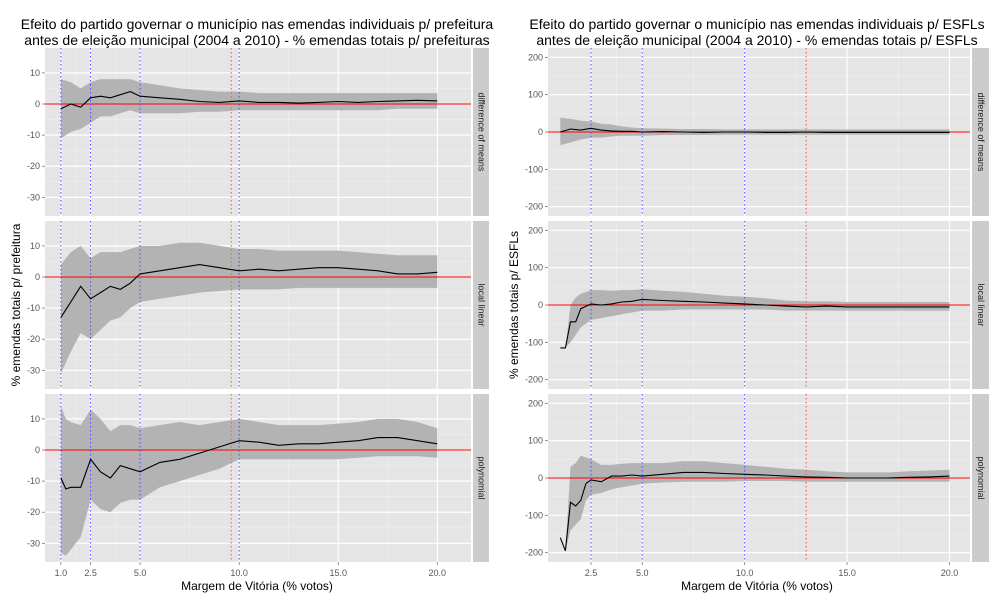  I want to click on facet-difference-of-means: -30 -20 -10 0 10 difference of means, so click(258, 132).